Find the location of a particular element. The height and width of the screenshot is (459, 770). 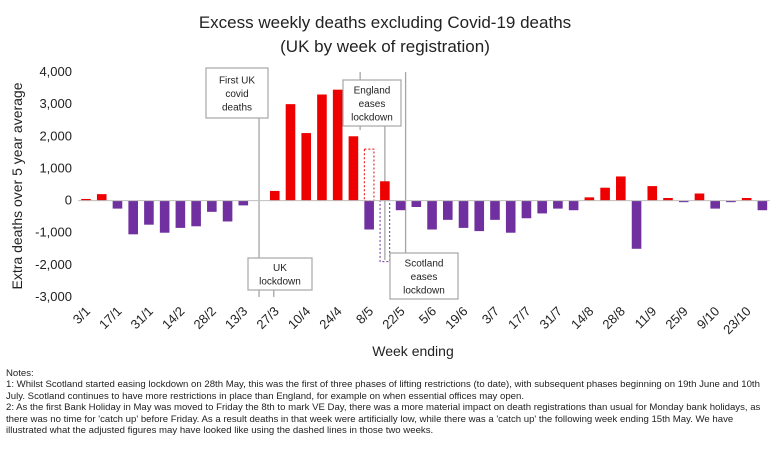

annotation-text: deaths is located at coordinates (237, 107).